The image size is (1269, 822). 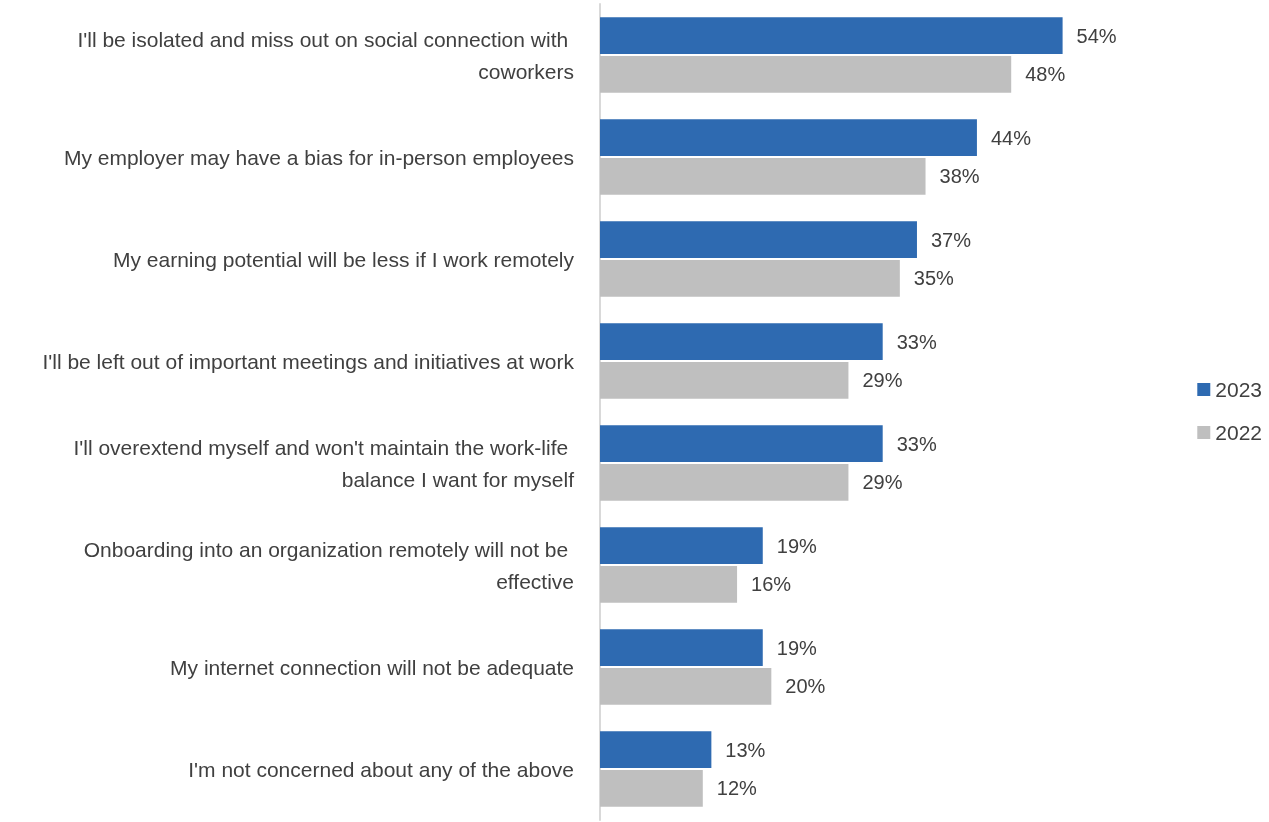 What do you see at coordinates (805, 686) in the screenshot?
I see `data-label: 20%` at bounding box center [805, 686].